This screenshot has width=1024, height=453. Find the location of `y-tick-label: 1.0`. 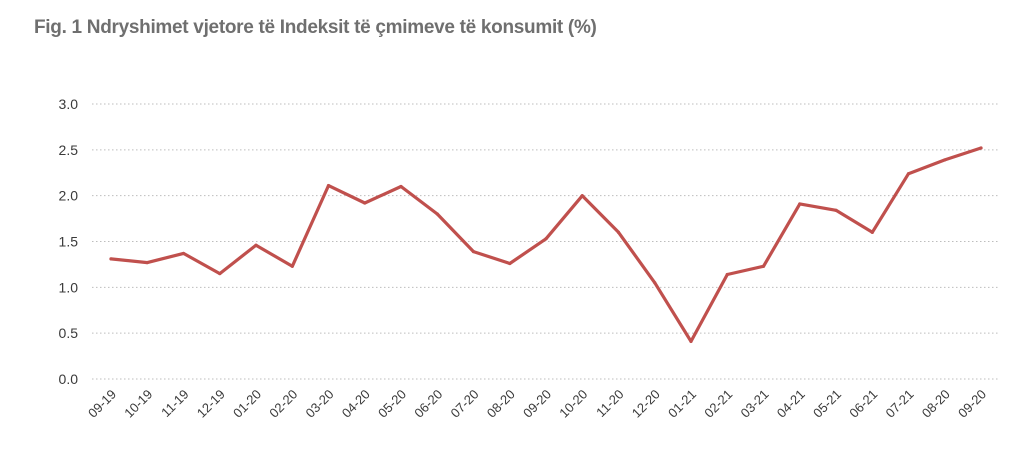

y-tick-label: 1.0 is located at coordinates (69, 287).